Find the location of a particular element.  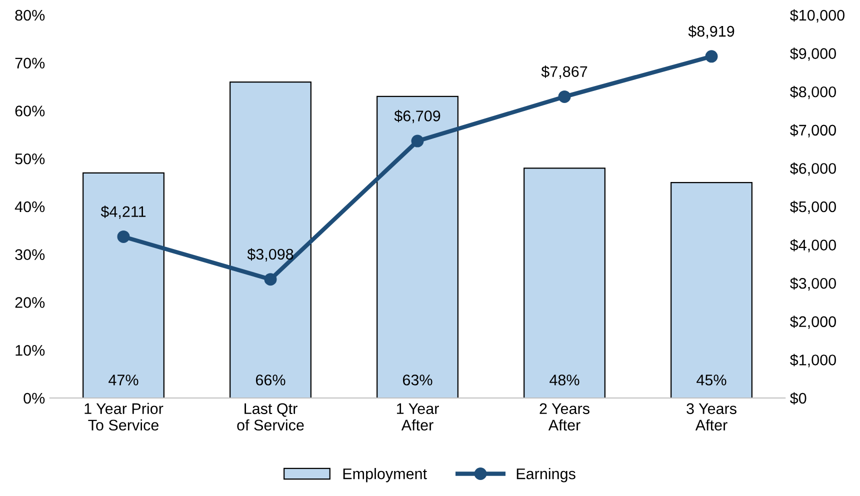

legend-label: Employment is located at coordinates (385, 475).